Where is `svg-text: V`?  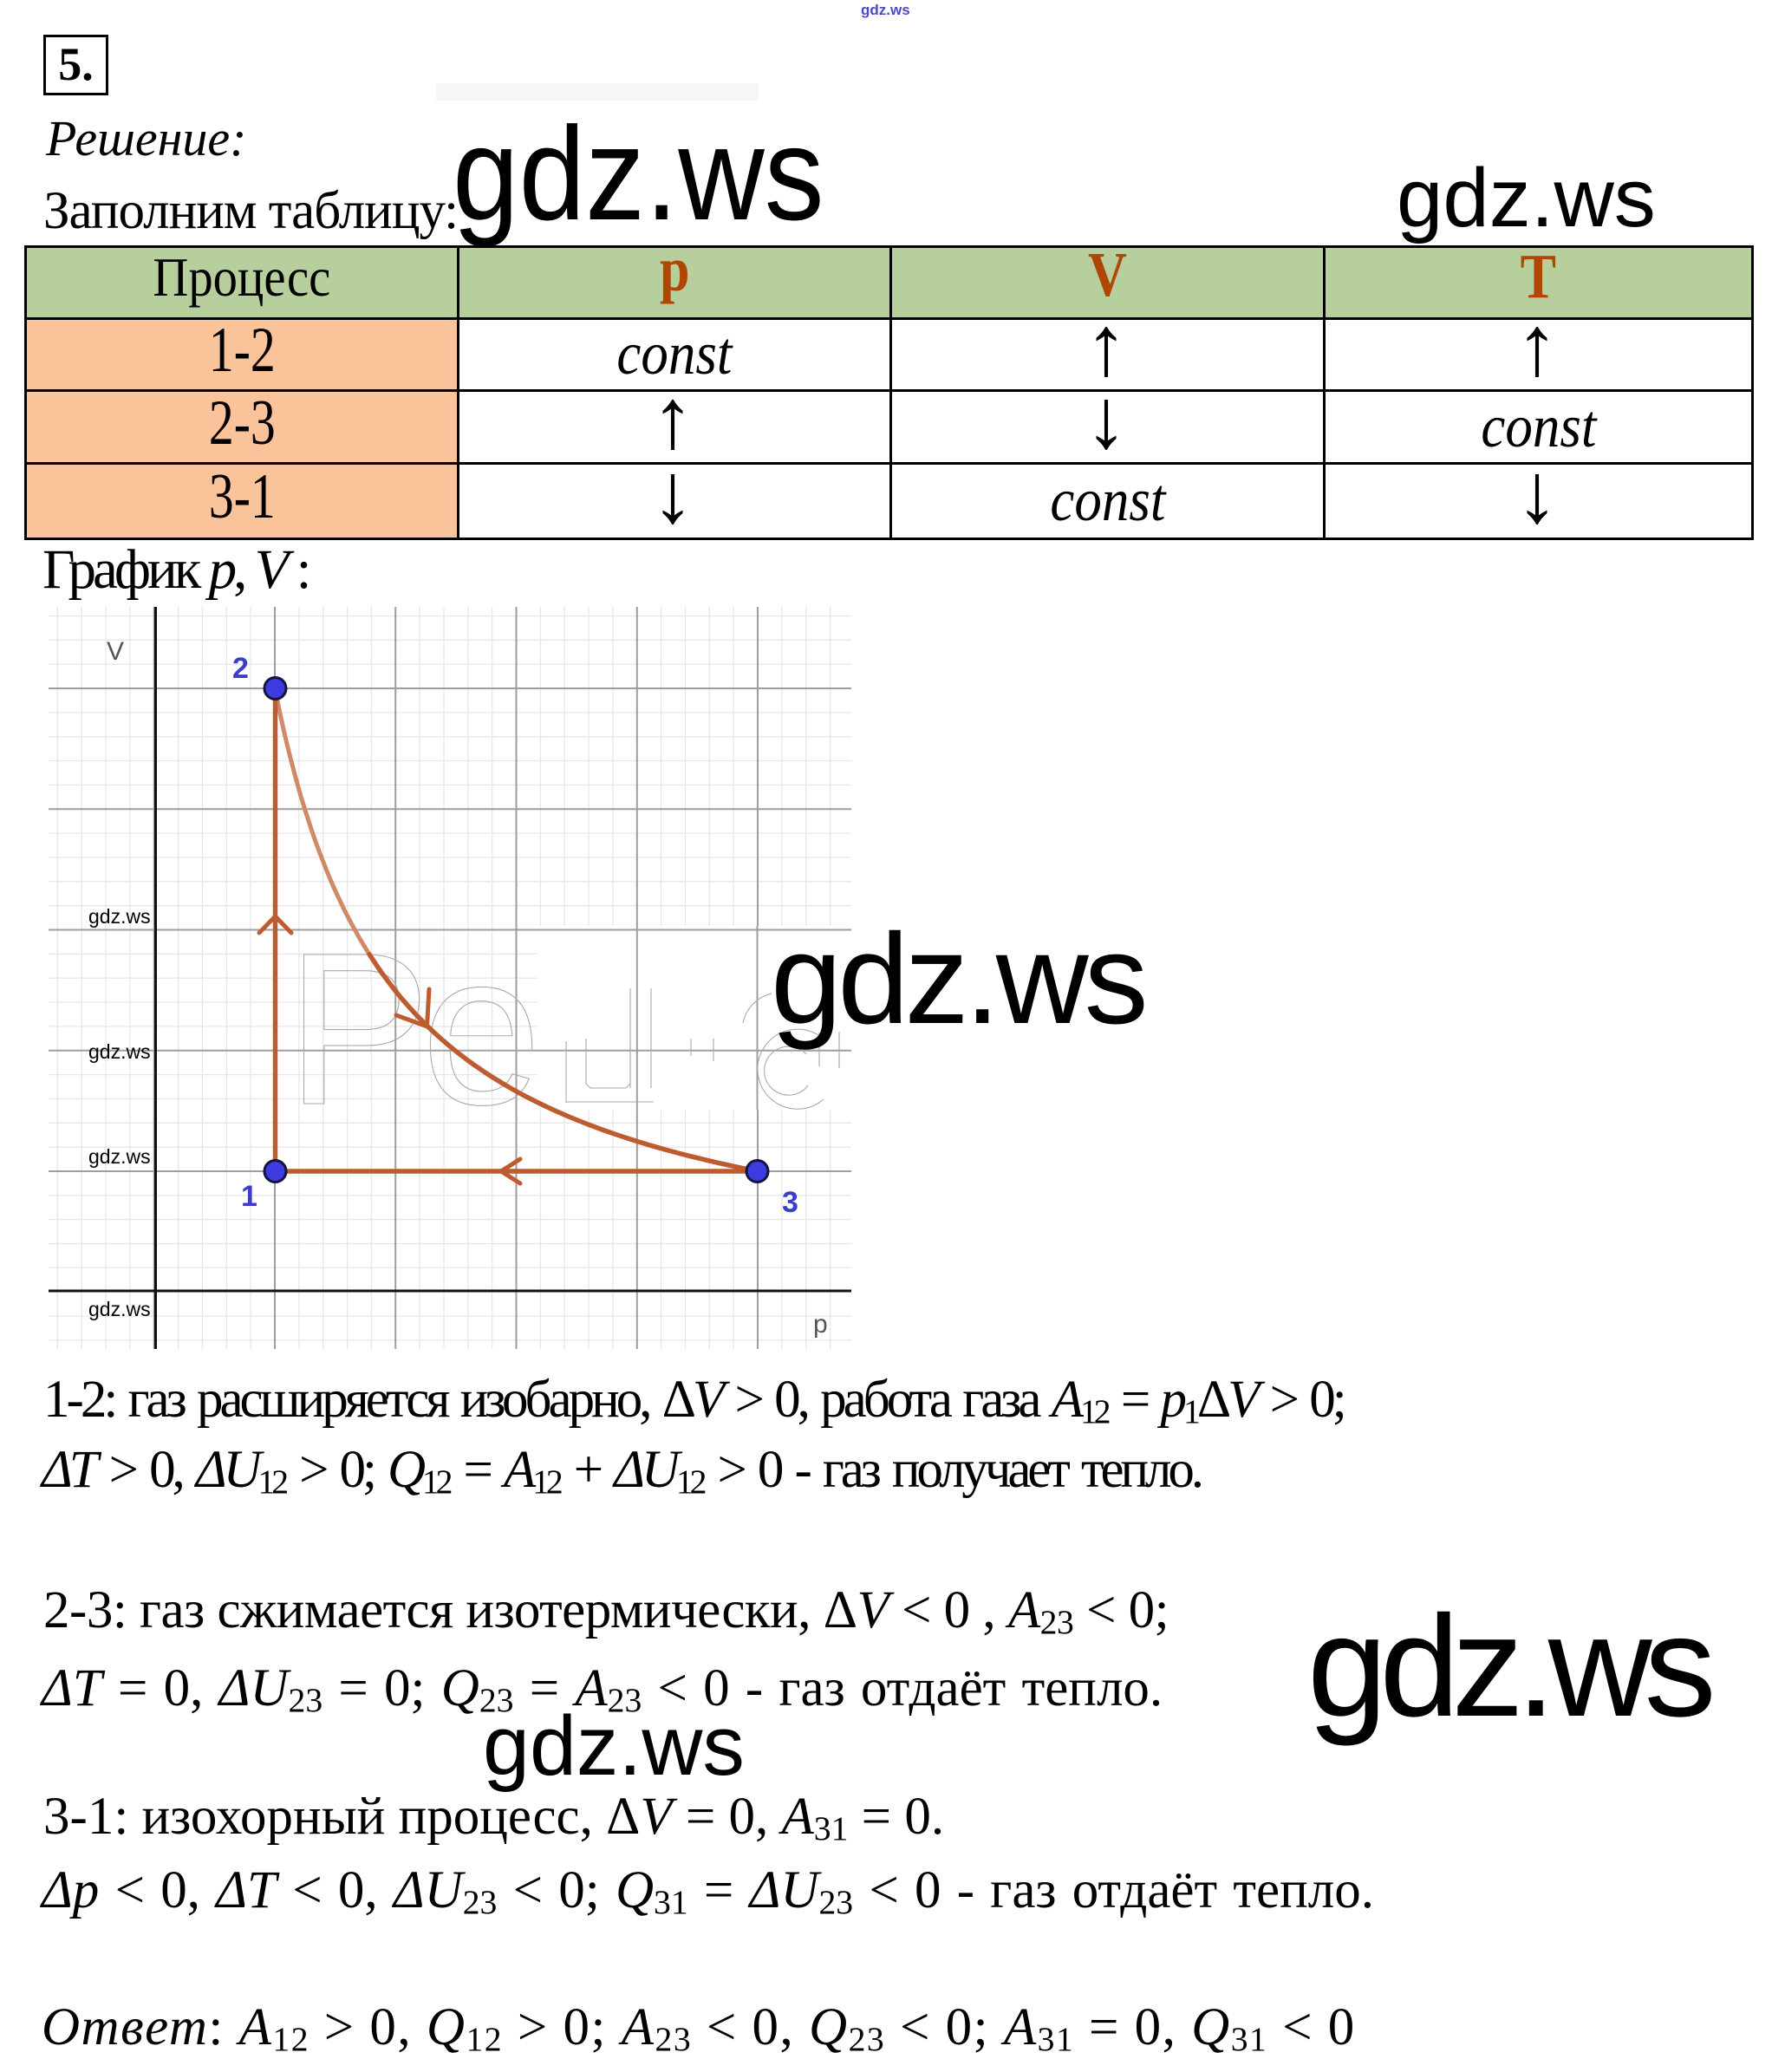
svg-text: V is located at coordinates (115, 651).